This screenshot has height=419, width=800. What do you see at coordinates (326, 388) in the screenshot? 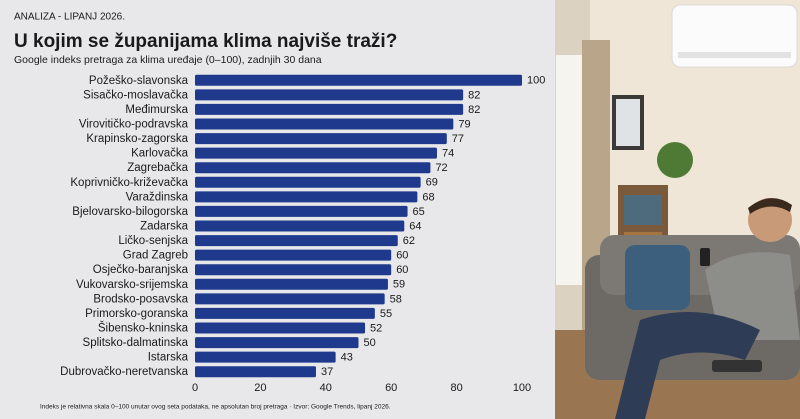
I see `x-tick-label: 40` at bounding box center [326, 388].